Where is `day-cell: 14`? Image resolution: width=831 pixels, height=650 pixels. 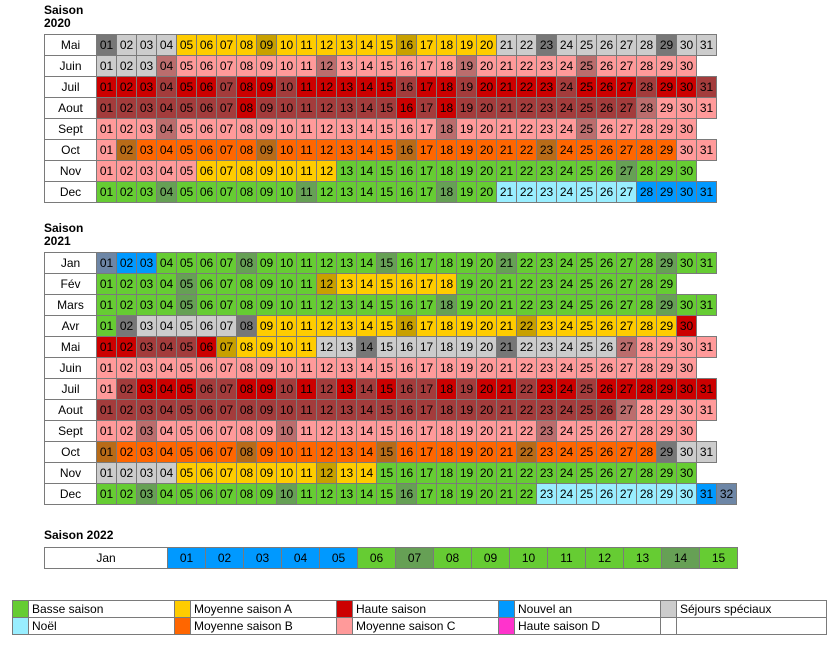
day-cell: 14 is located at coordinates (366, 150).